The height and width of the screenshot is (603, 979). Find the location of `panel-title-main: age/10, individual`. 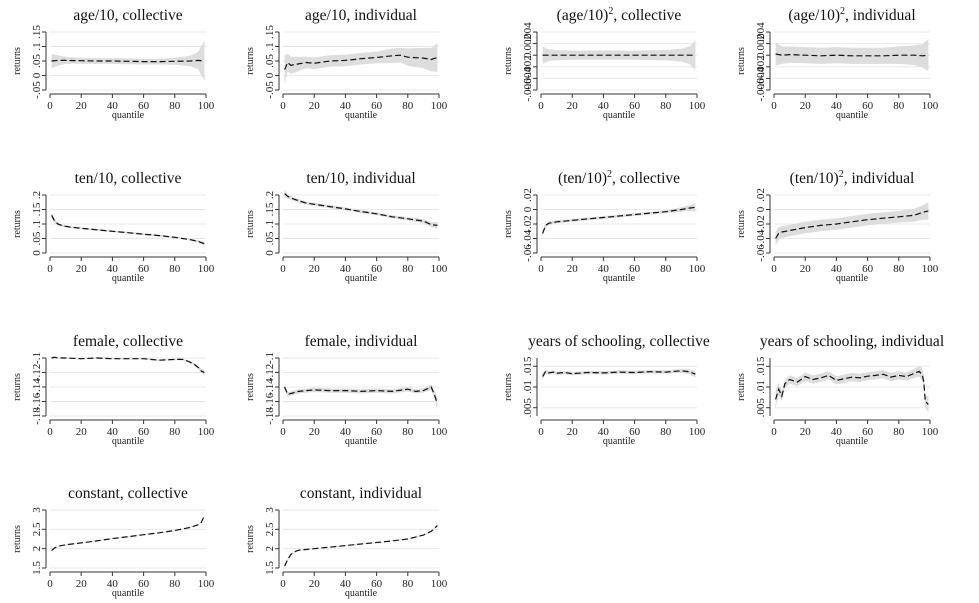

panel-title-main: age/10, individual is located at coordinates (361, 15).